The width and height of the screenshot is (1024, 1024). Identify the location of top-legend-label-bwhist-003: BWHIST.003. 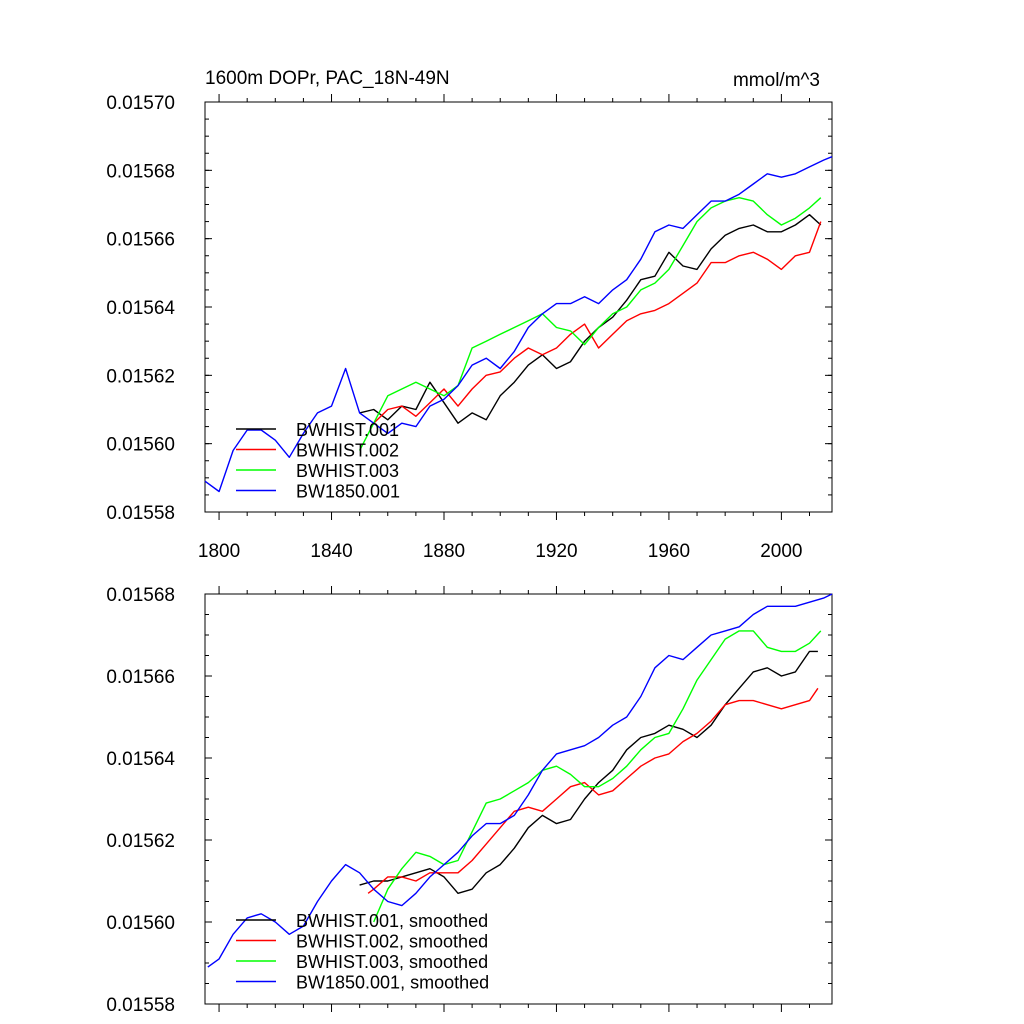
(347, 471).